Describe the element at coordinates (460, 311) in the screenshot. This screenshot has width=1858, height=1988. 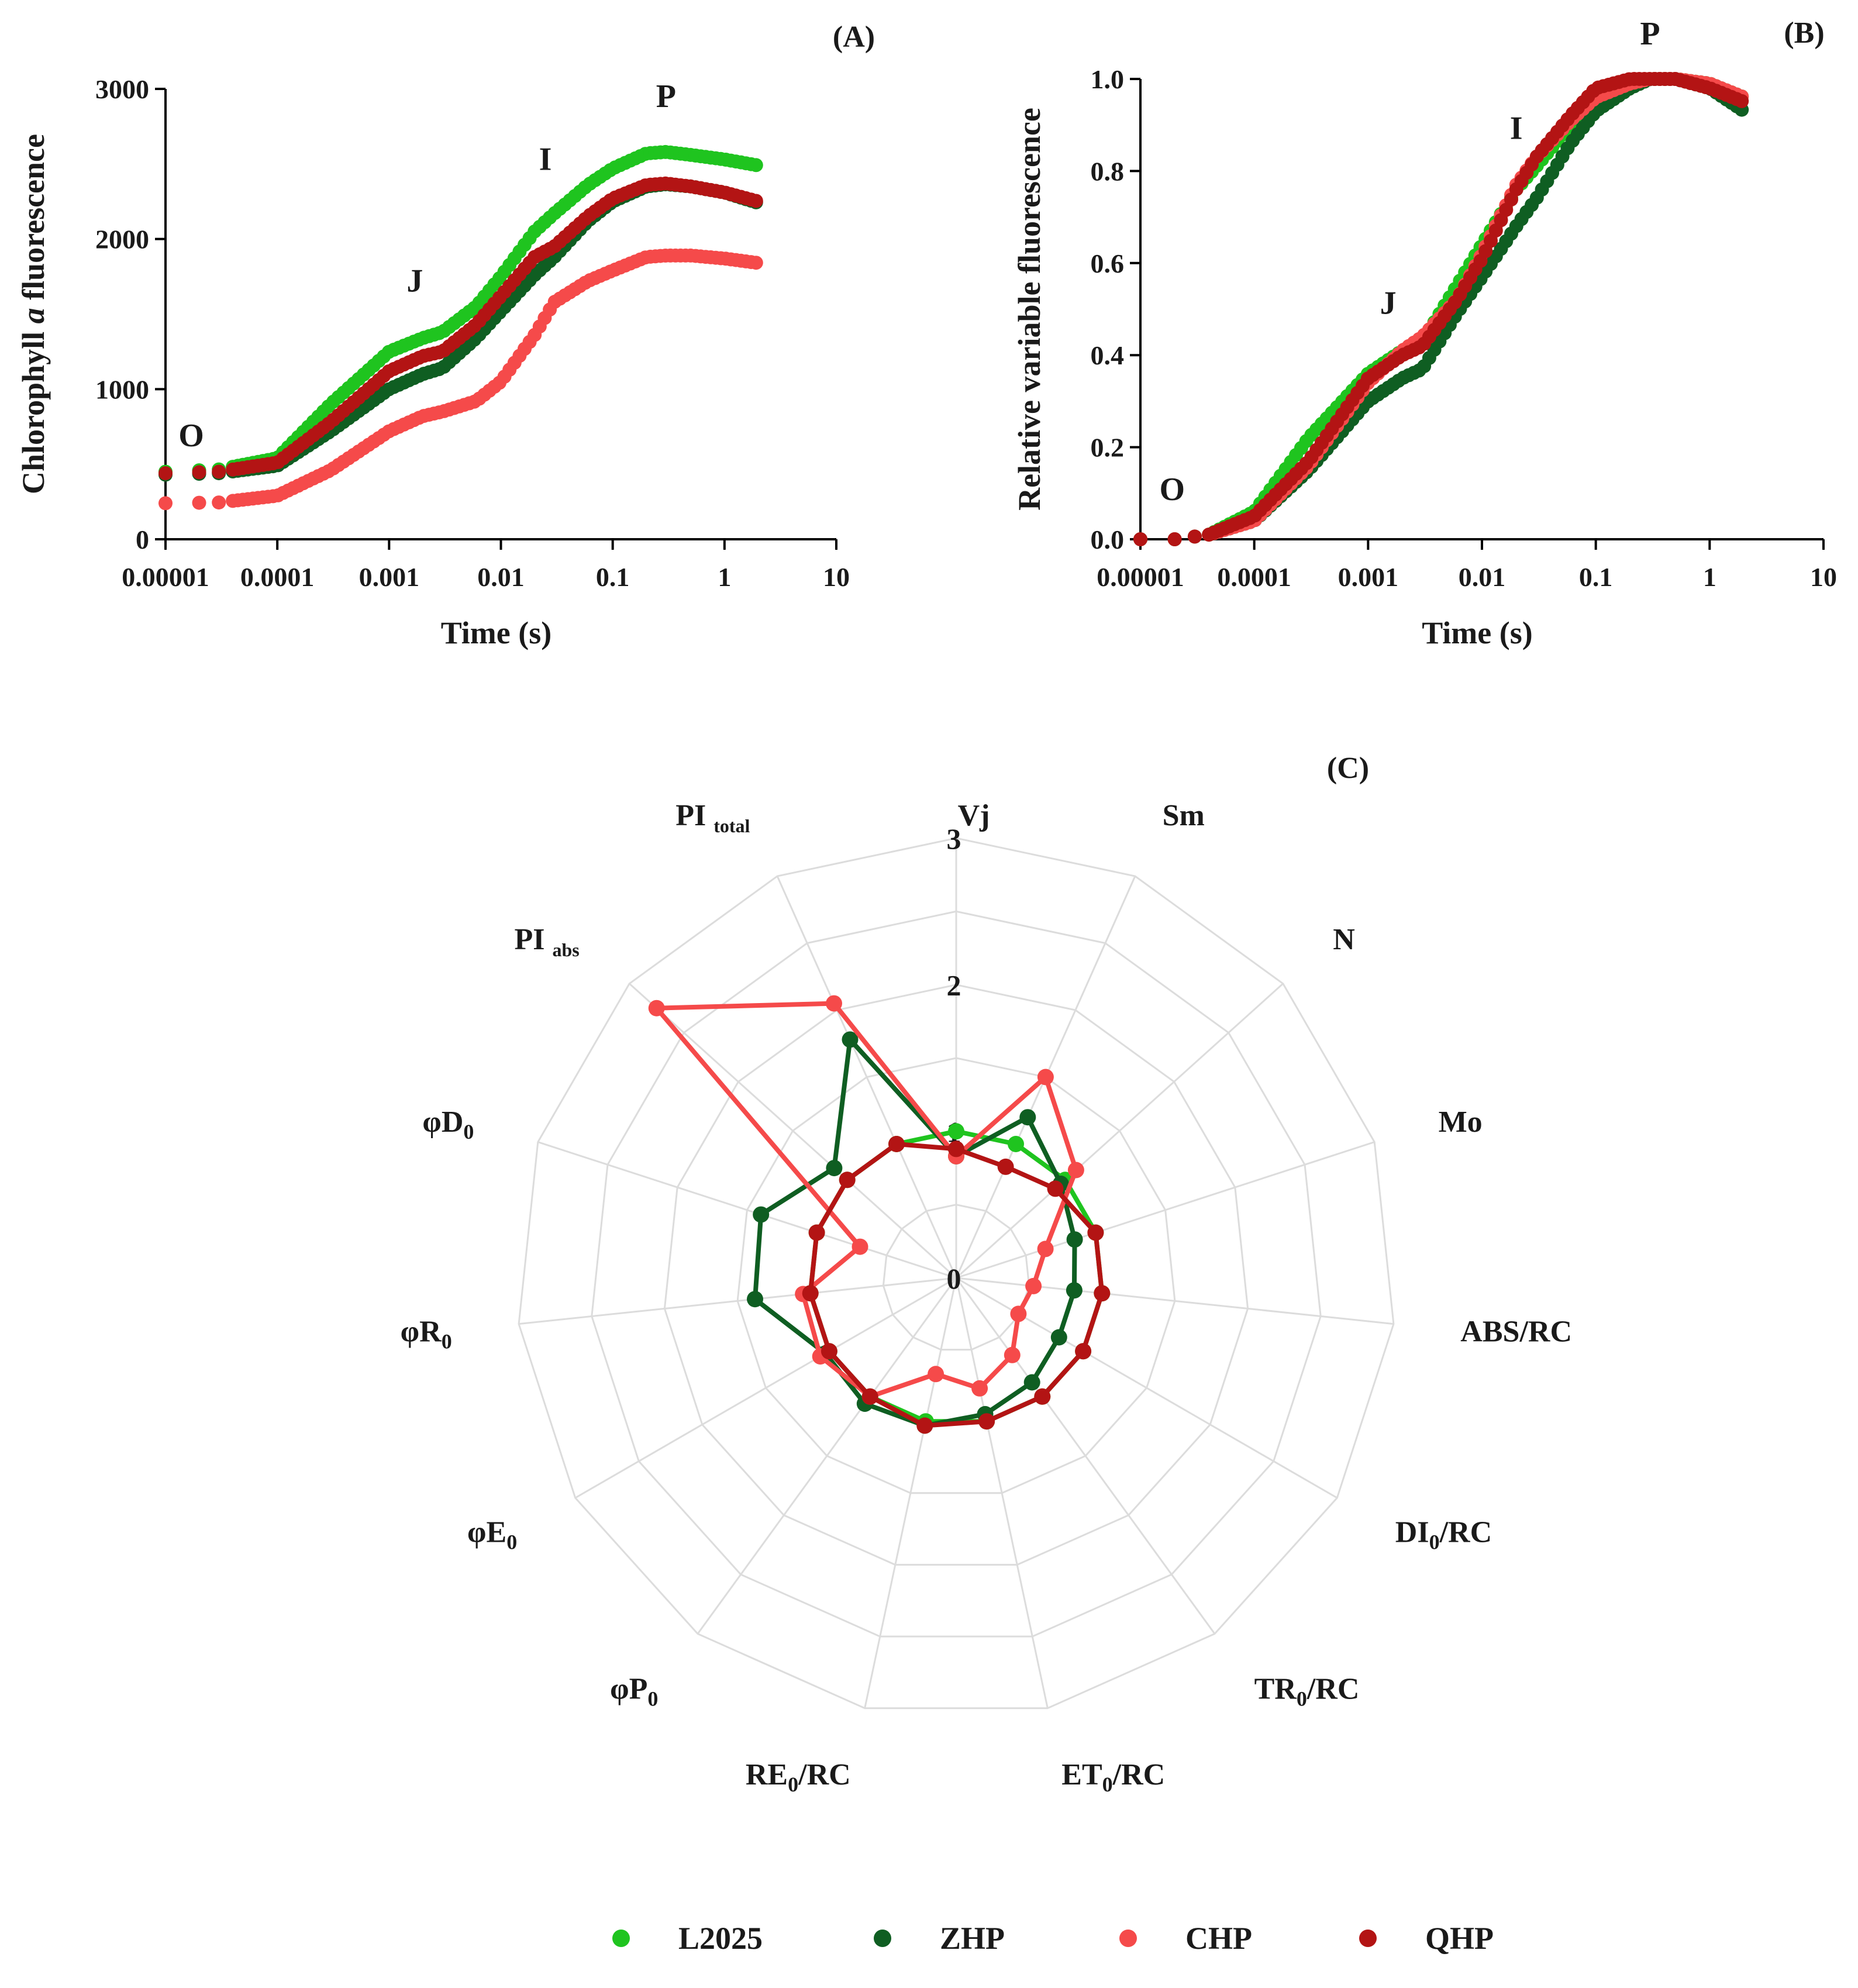
I see `series-l2025` at that location.